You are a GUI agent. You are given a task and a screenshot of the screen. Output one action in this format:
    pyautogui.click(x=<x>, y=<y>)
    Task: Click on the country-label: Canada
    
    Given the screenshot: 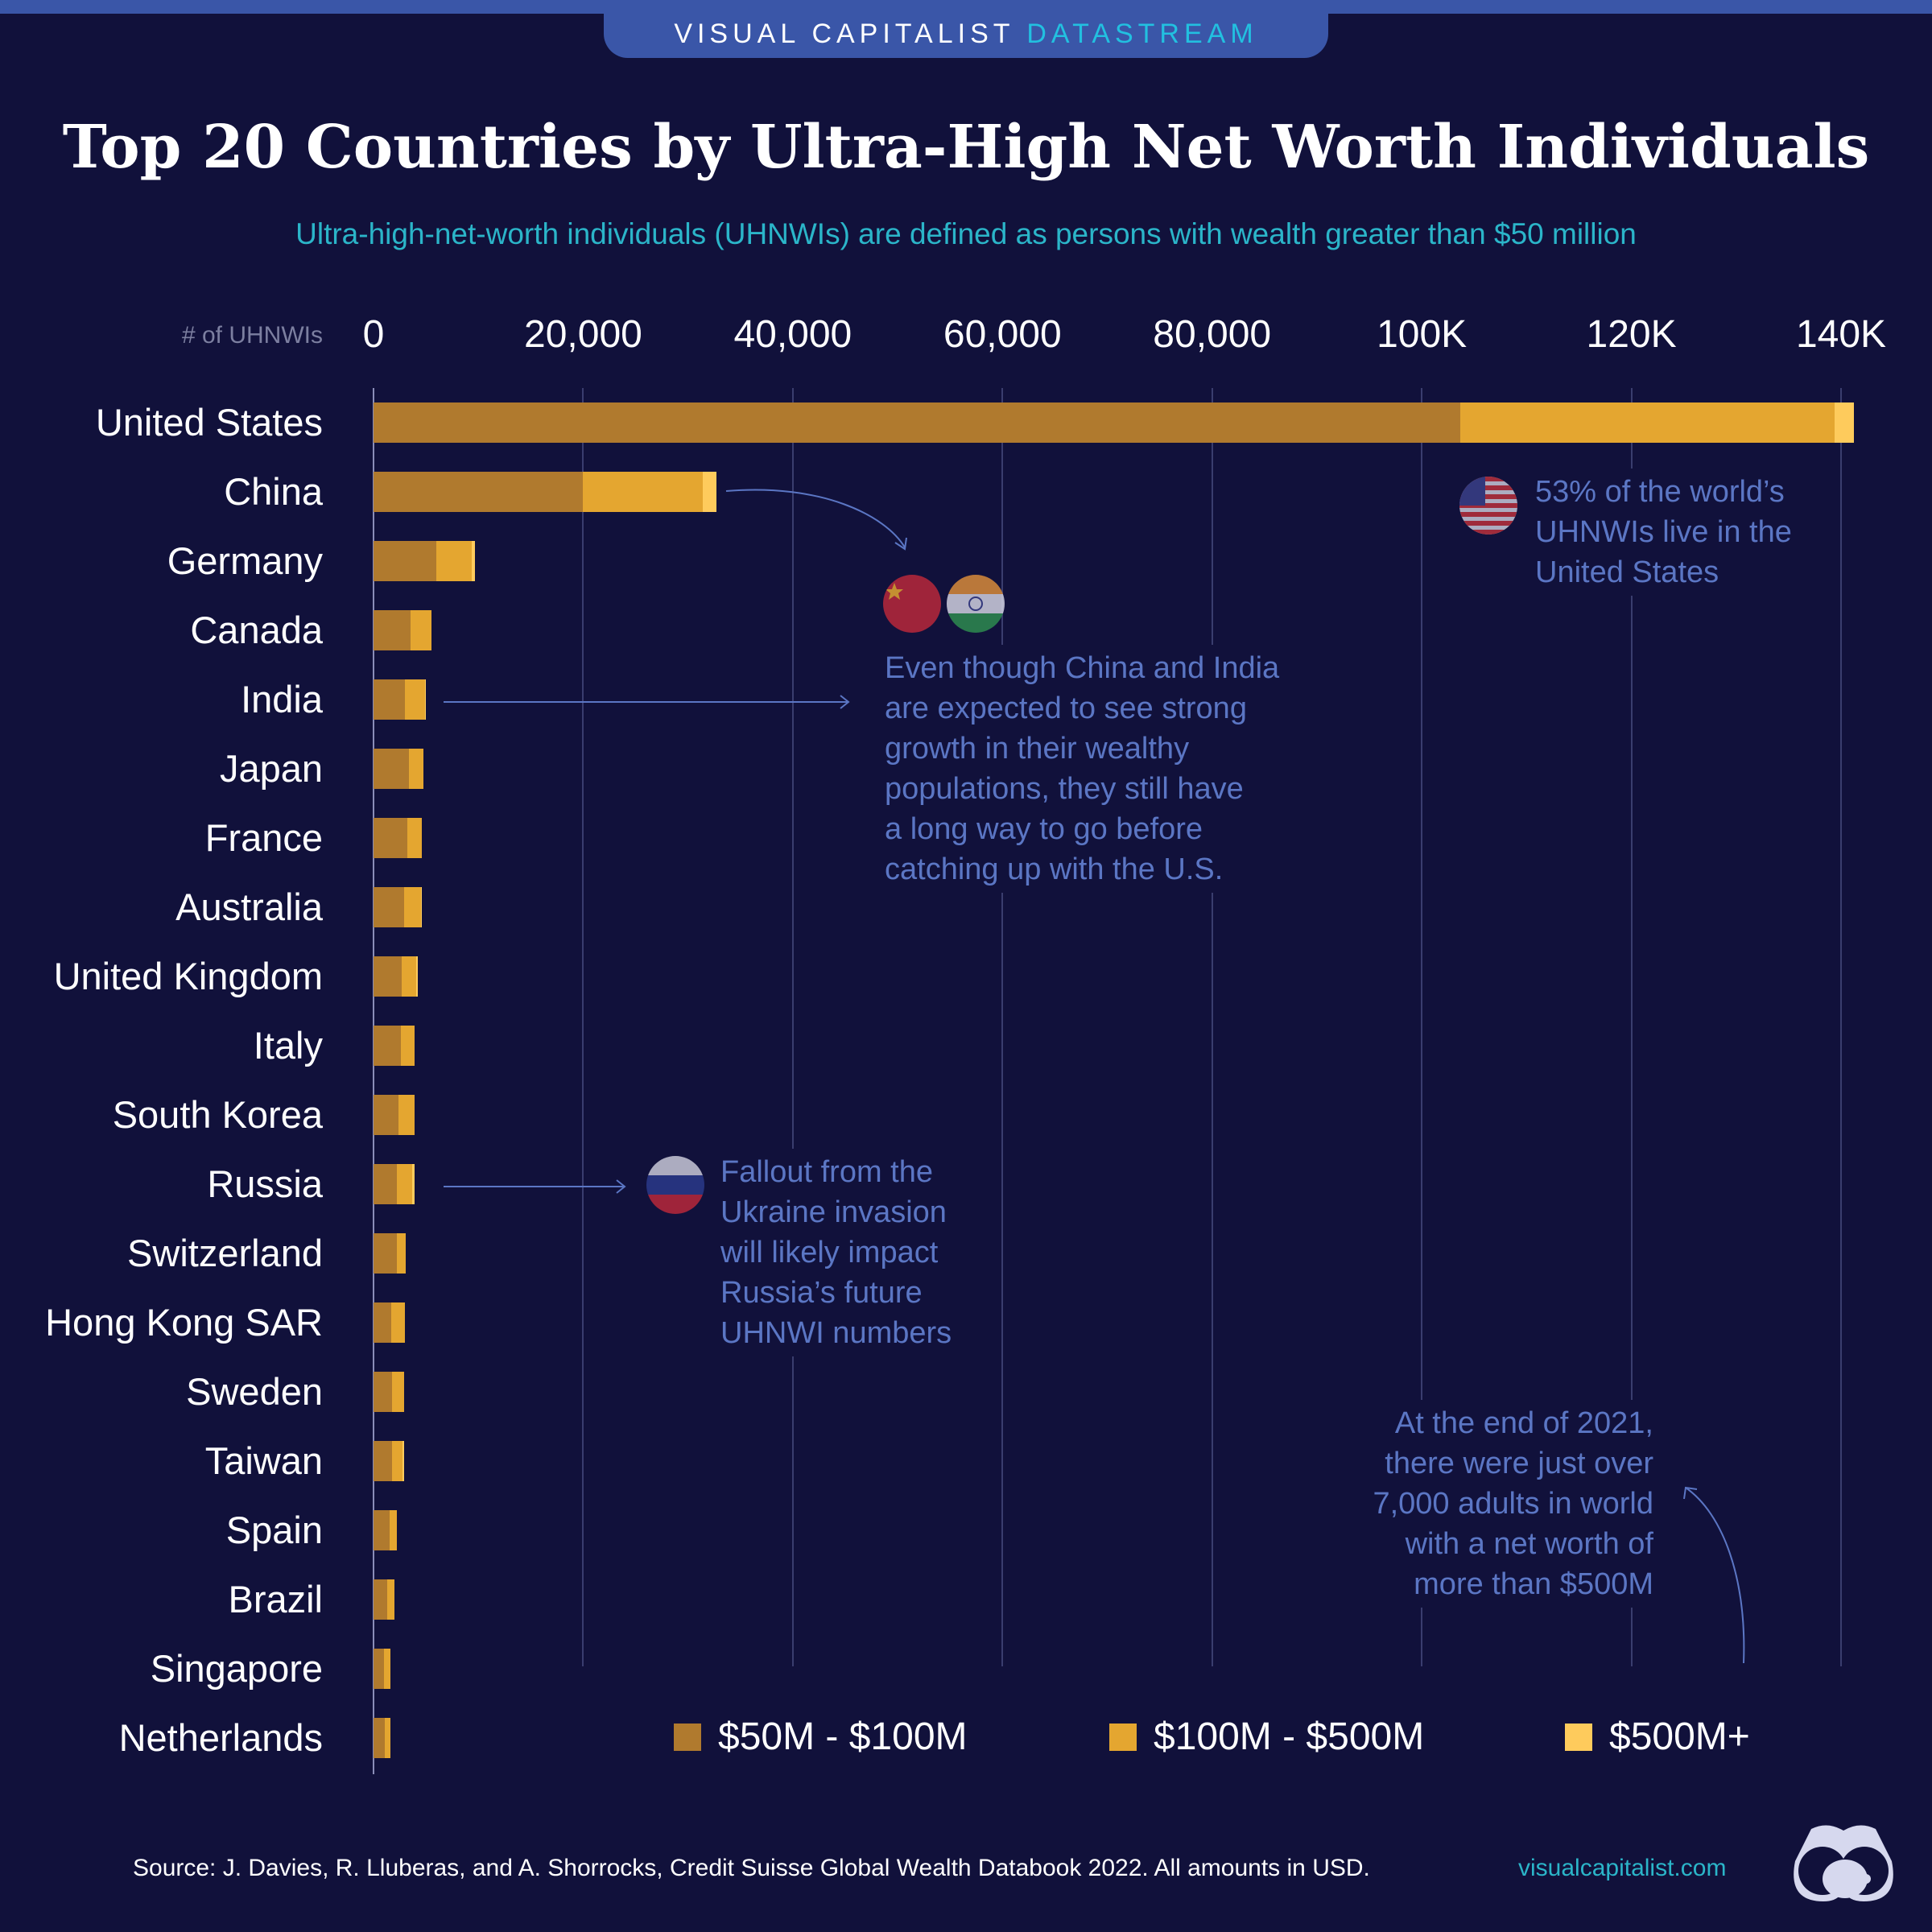 What is the action you would take?
    pyautogui.click(x=256, y=630)
    